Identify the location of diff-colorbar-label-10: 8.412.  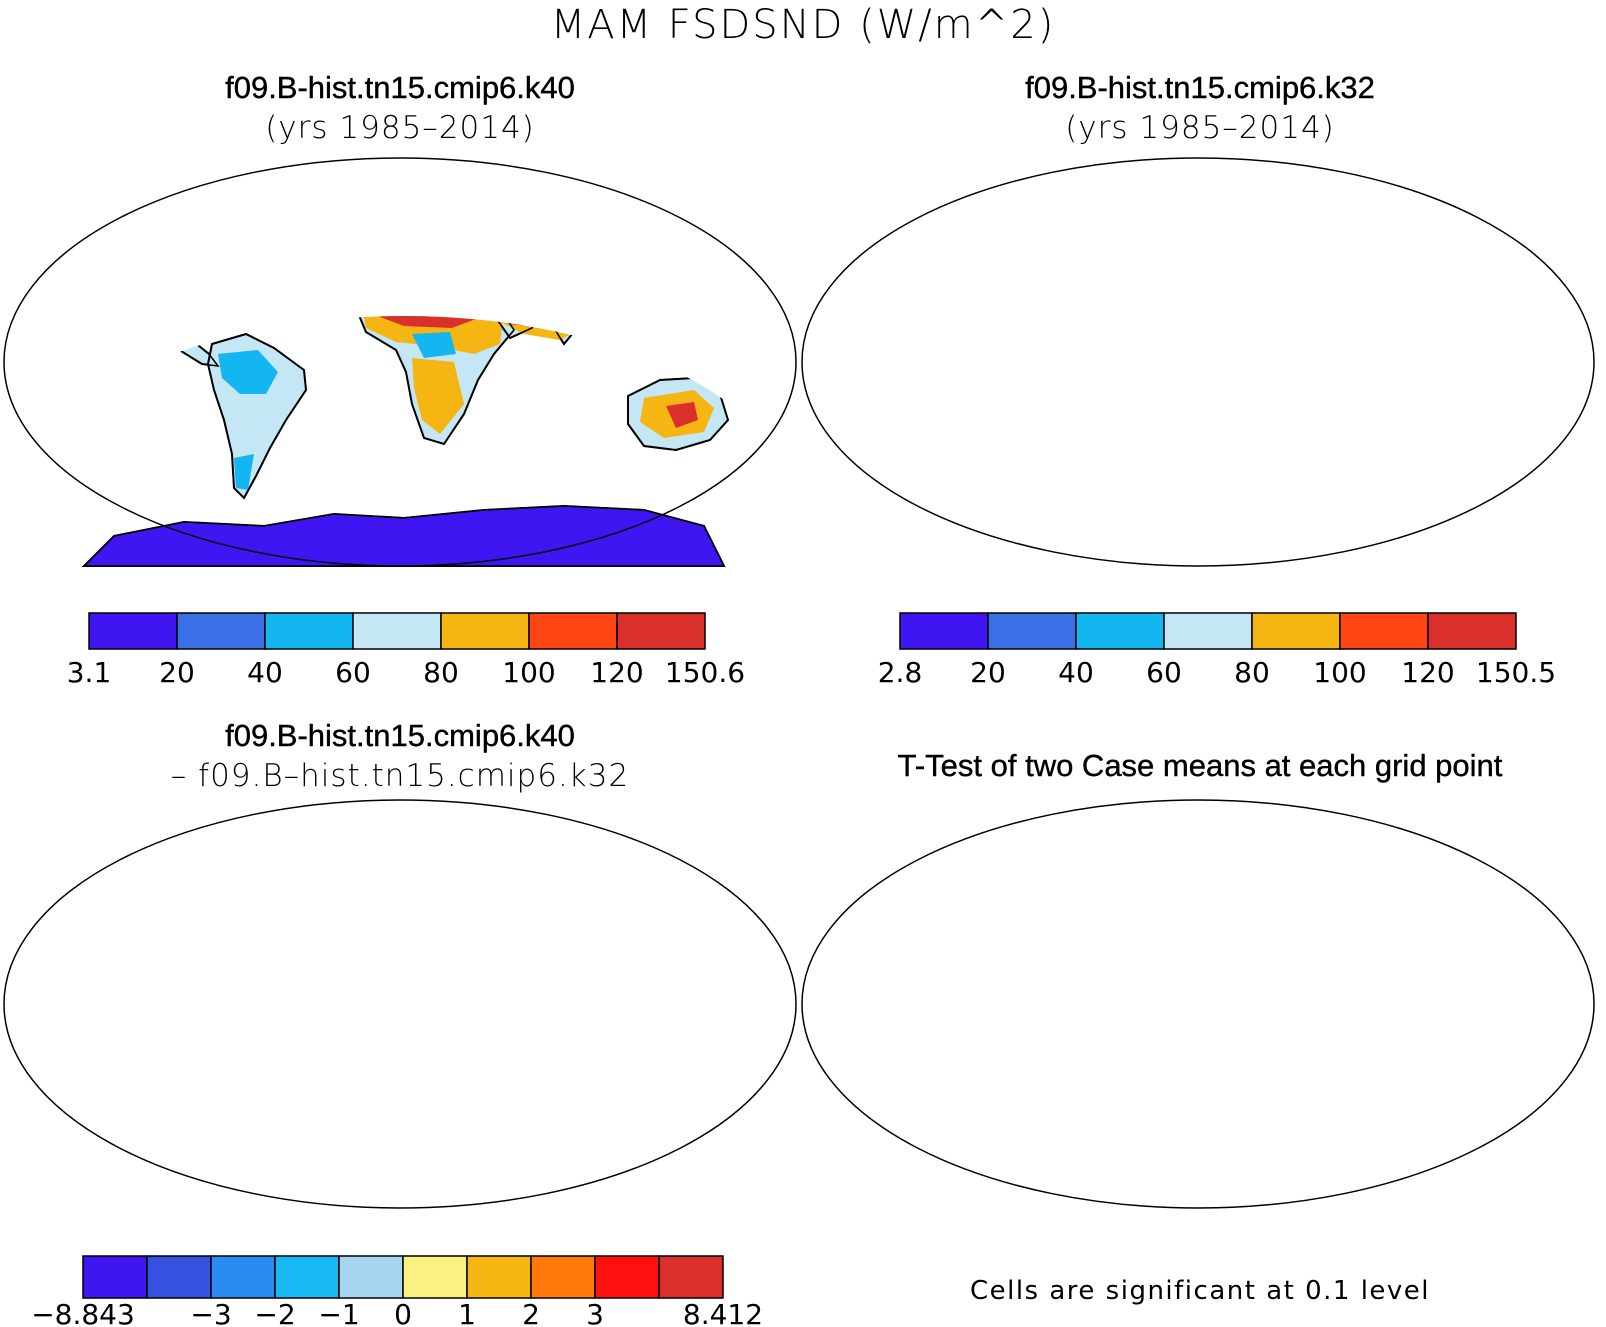
(723, 1312).